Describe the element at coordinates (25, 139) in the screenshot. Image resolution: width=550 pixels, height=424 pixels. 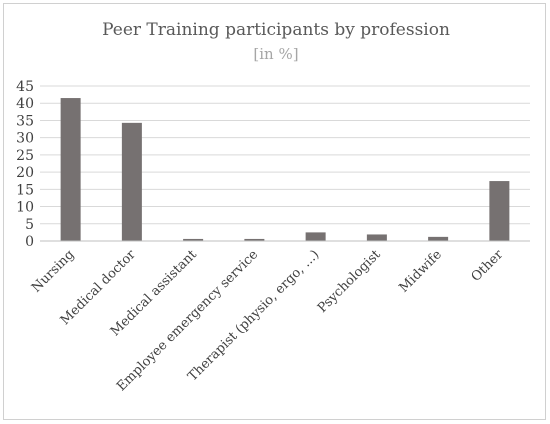
I see `y-tick-label: 30` at that location.